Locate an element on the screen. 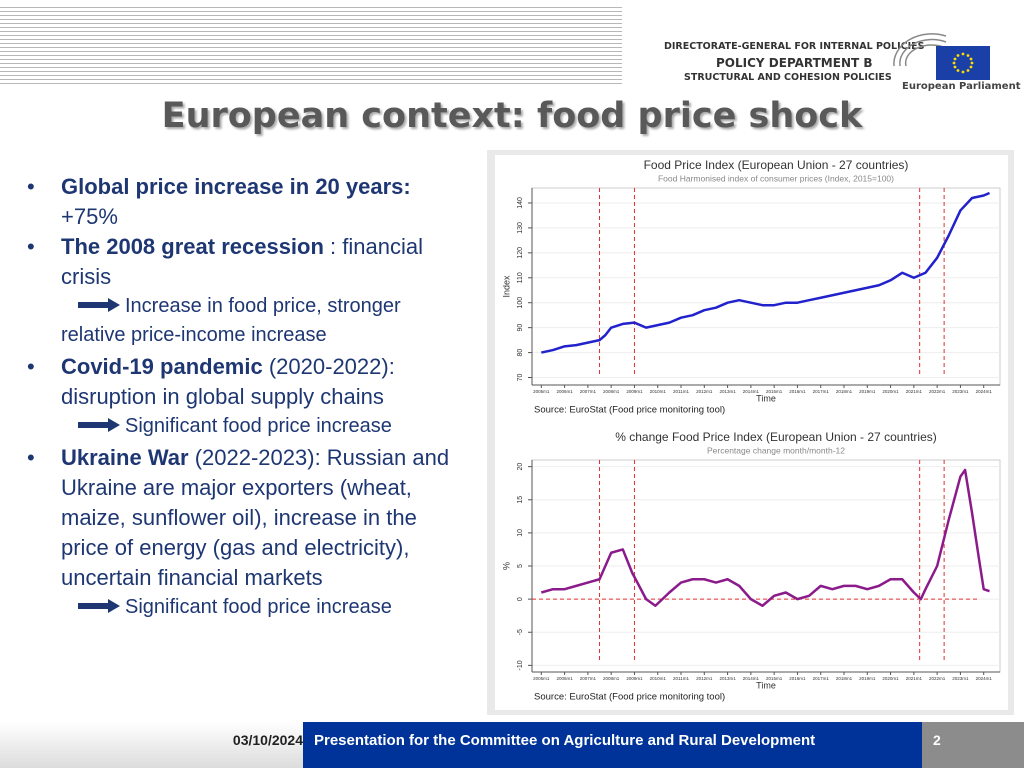  department: POLICY DEPARTMENT B is located at coordinates (794, 63).